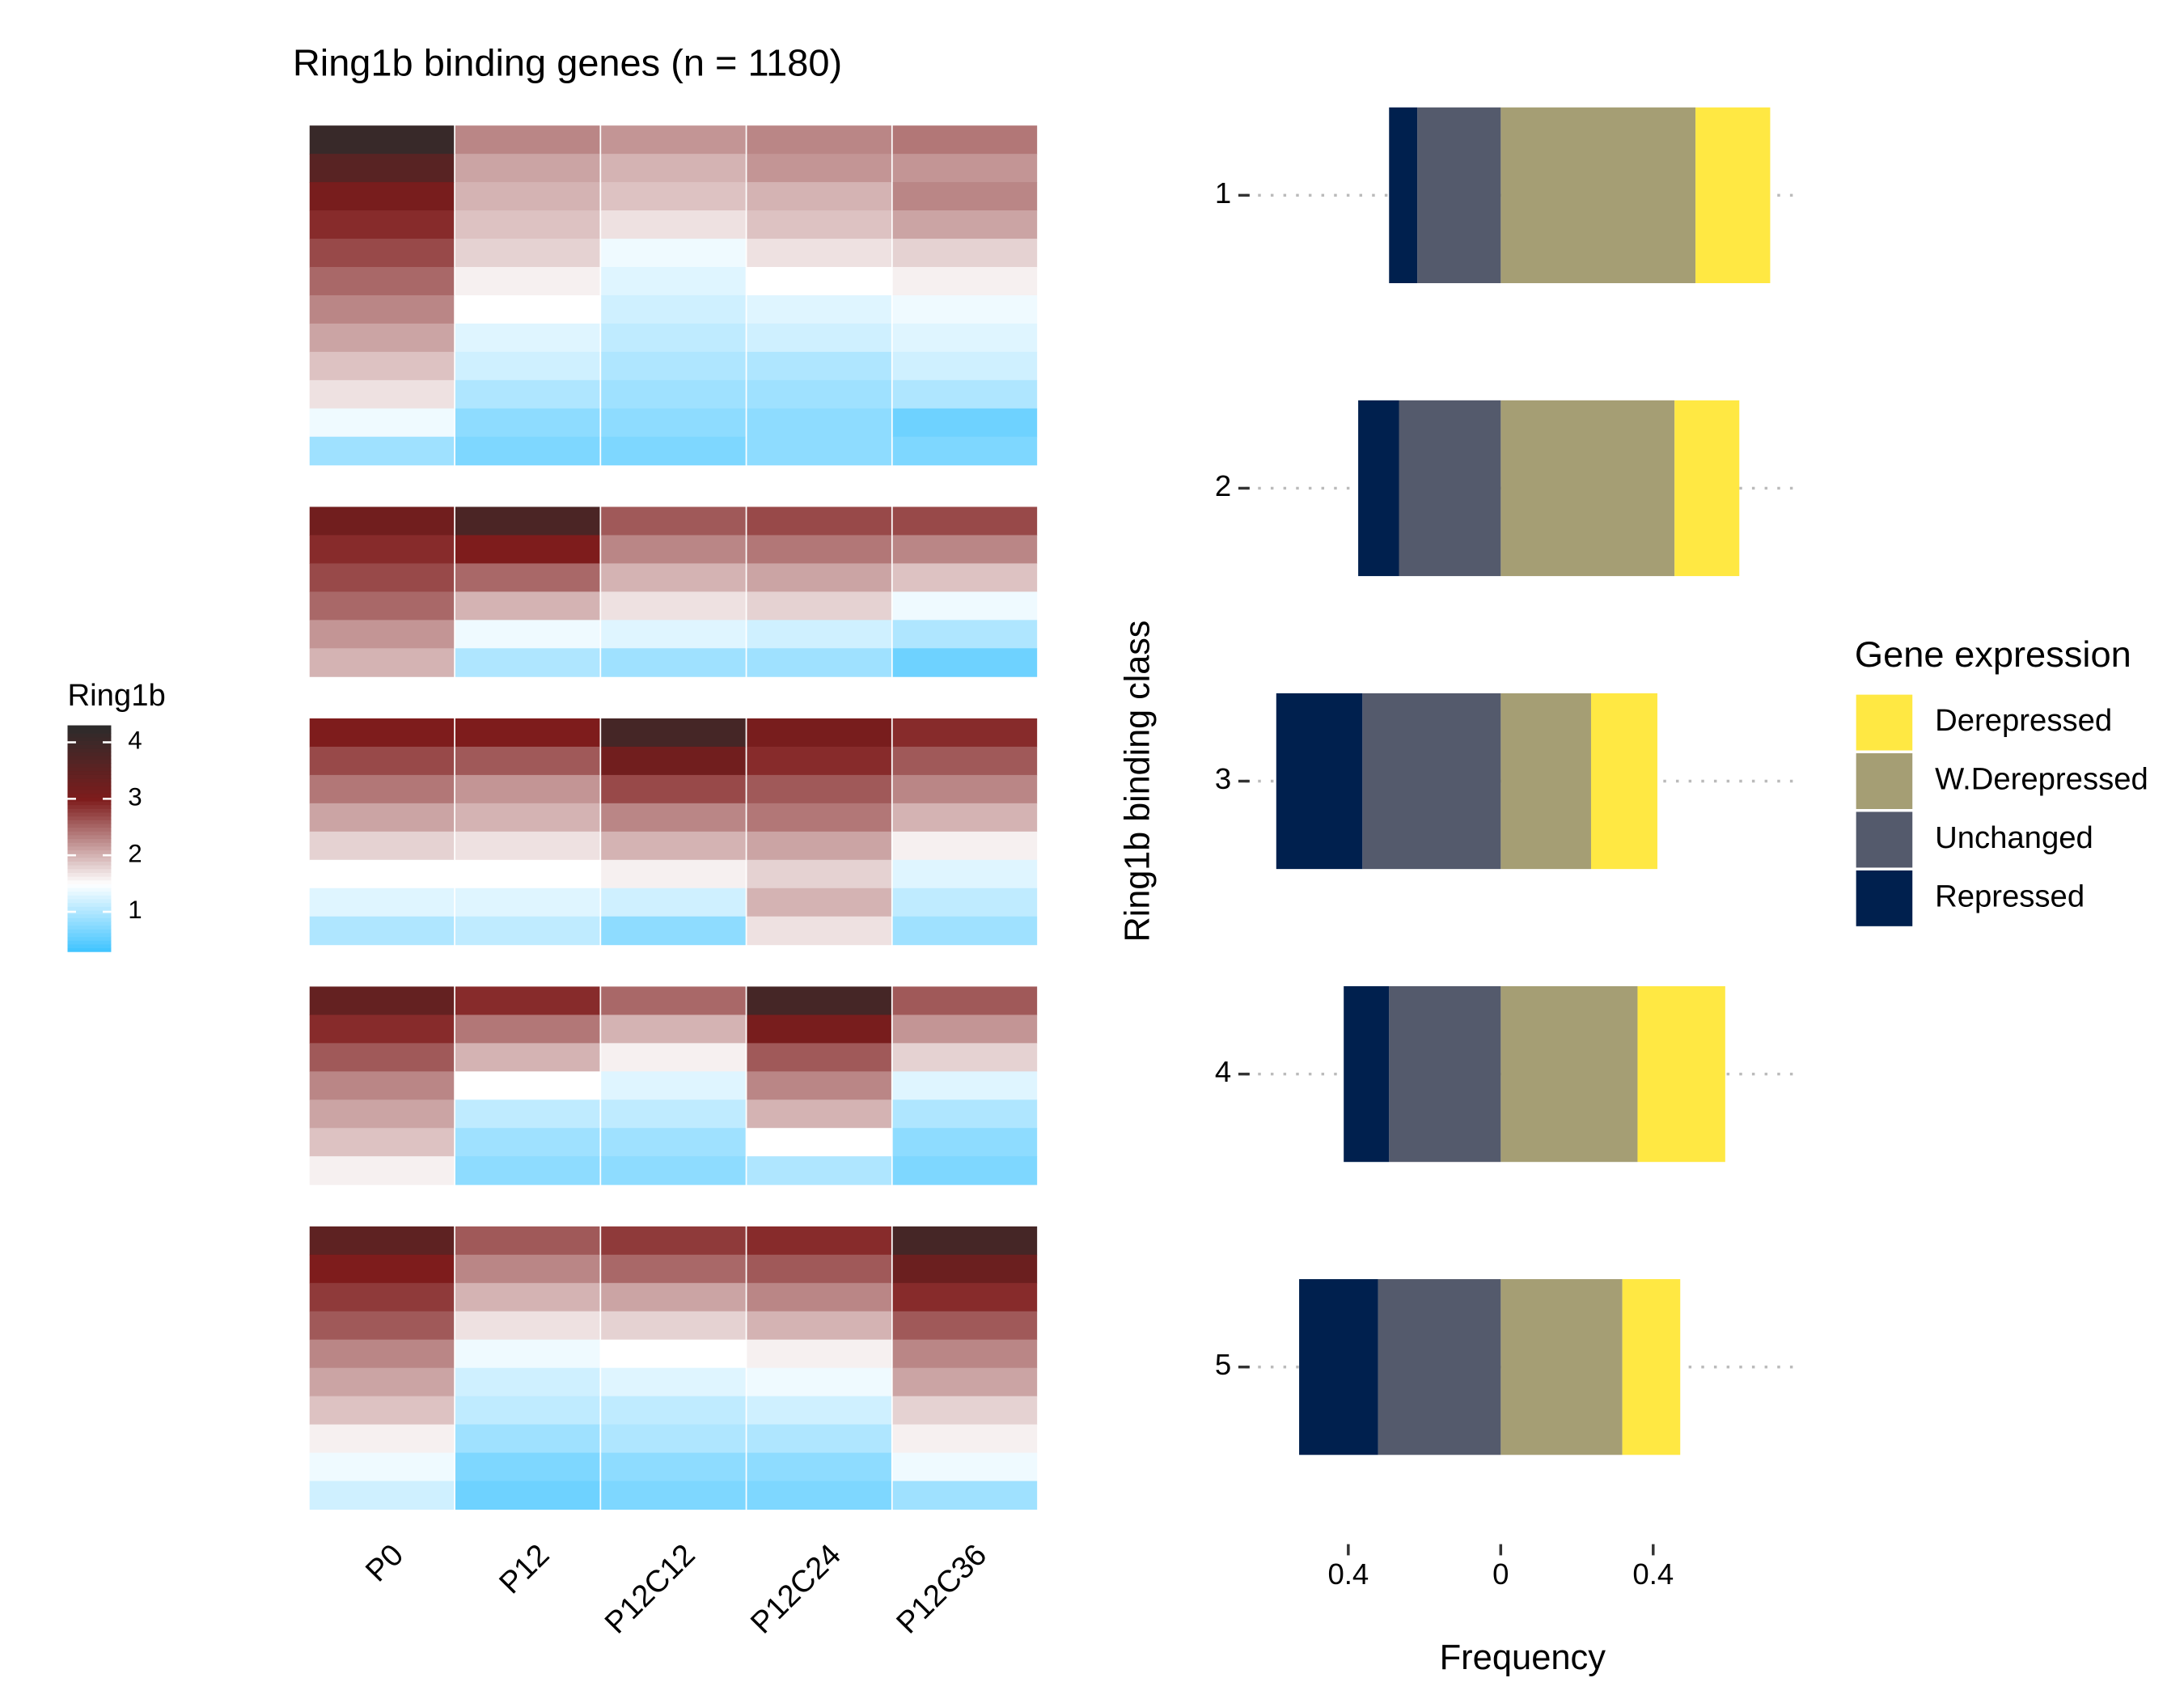 This screenshot has height=1699, width=2184. What do you see at coordinates (384, 1563) in the screenshot?
I see `column-label: P0` at bounding box center [384, 1563].